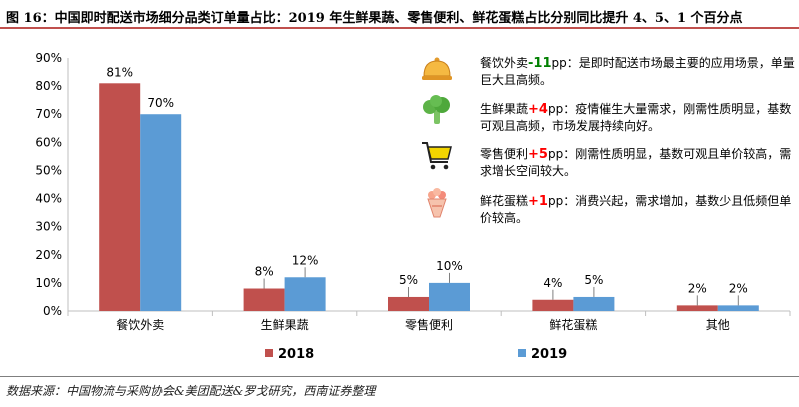 The width and height of the screenshot is (799, 407). What do you see at coordinates (305, 260) in the screenshot?
I see `data-label-2019: 12%` at bounding box center [305, 260].